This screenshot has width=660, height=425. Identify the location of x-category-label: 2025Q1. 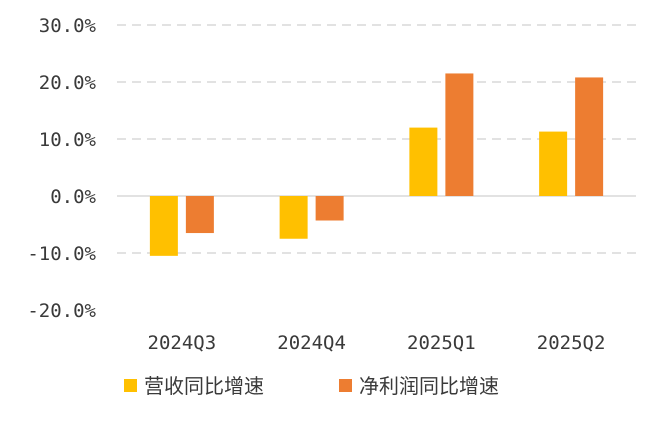
(441, 343).